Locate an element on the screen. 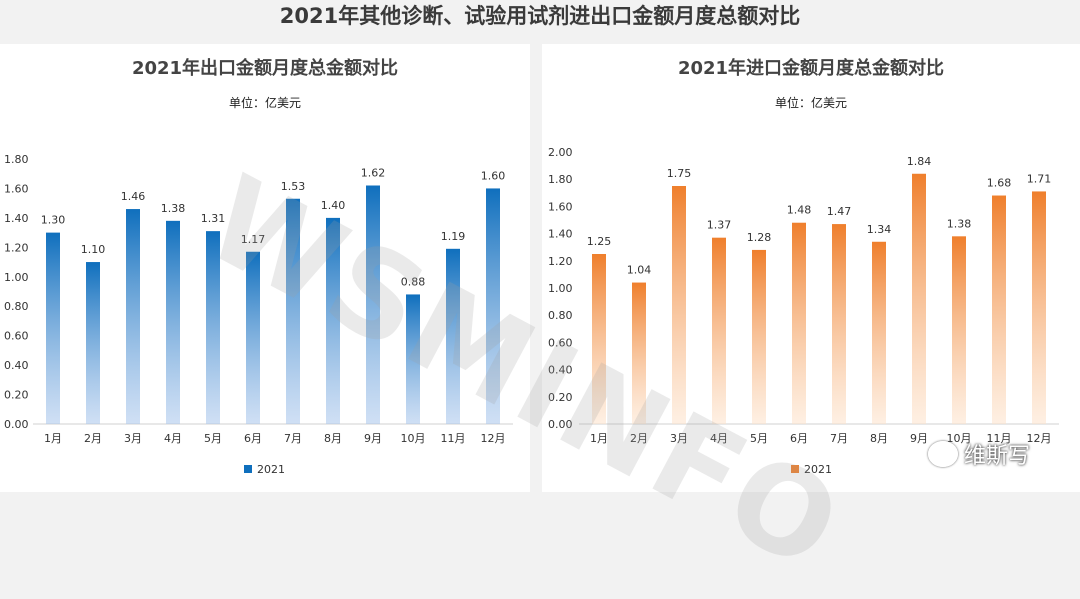  bar-value-label: 1.30 is located at coordinates (53, 220).